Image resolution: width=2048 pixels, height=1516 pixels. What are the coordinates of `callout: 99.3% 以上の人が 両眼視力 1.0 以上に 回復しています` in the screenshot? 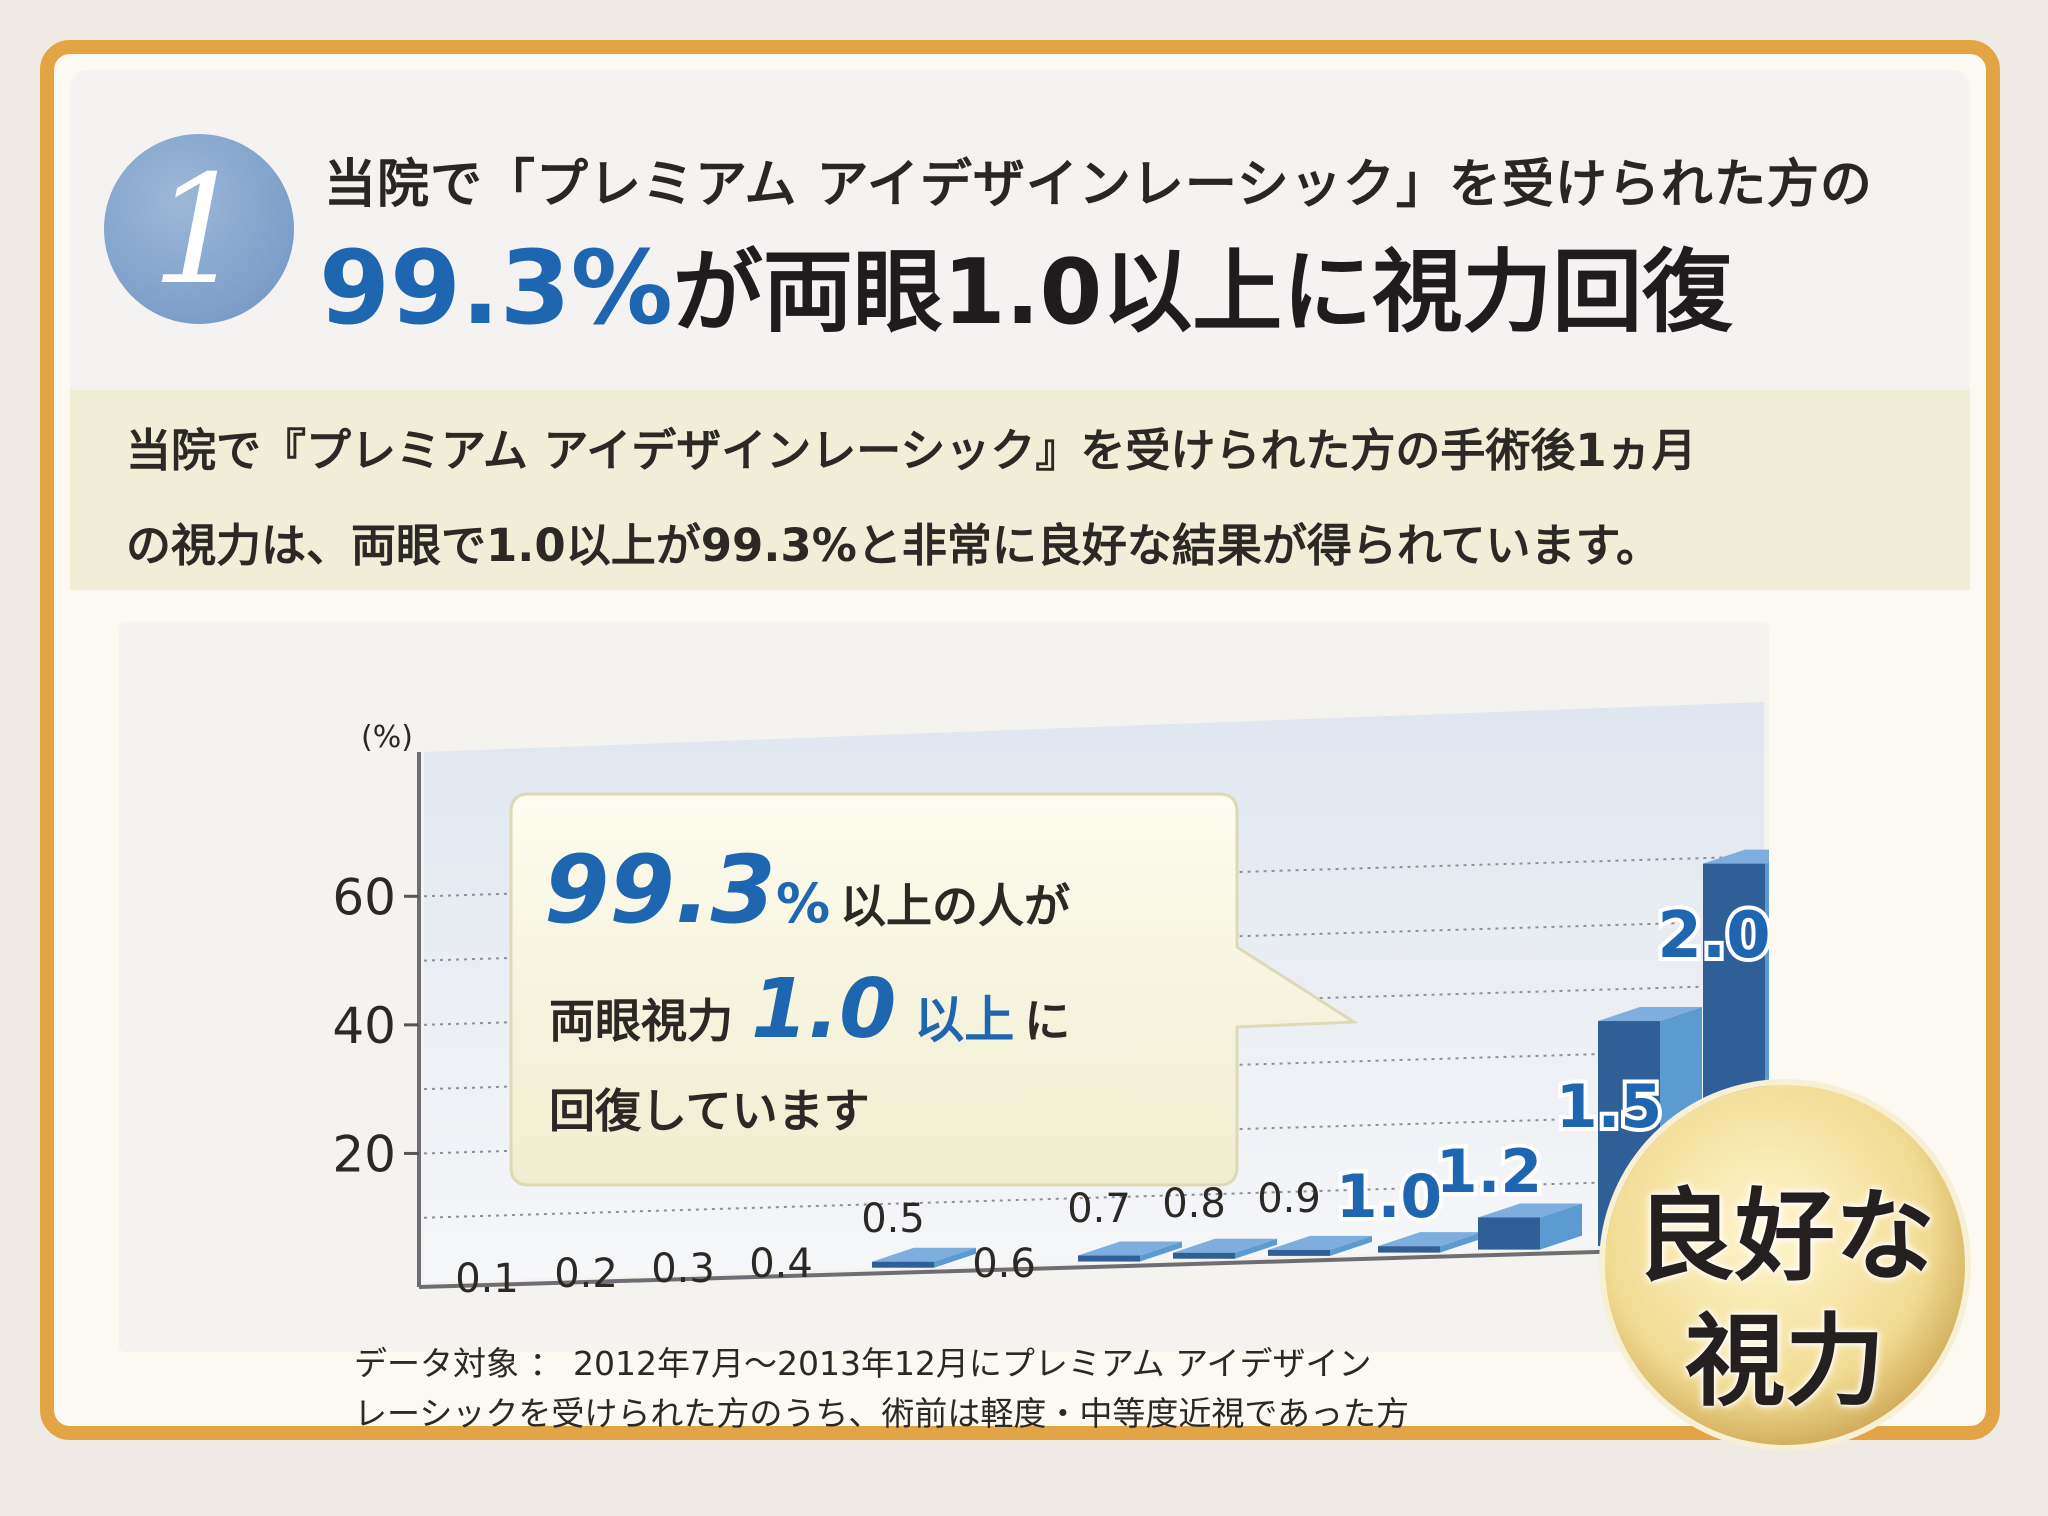 It's located at (934, 989).